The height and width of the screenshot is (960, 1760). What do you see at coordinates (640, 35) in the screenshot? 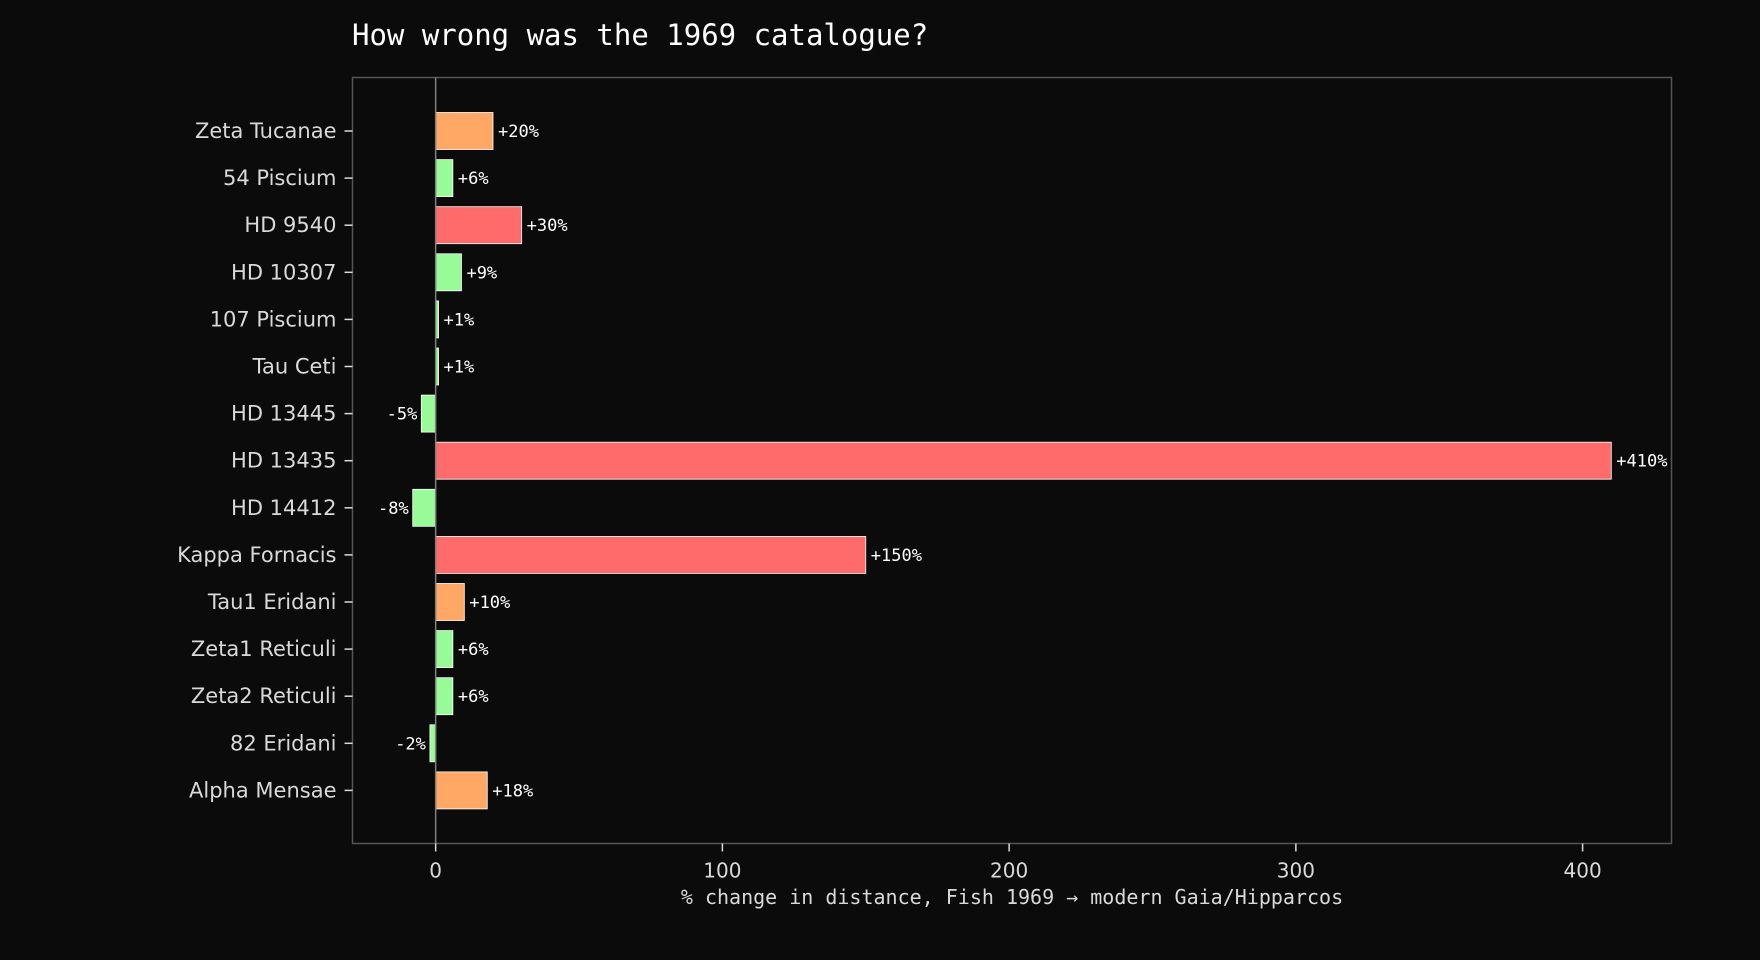
I see `chart-title: How wrong was the 1969 catalogue?` at bounding box center [640, 35].